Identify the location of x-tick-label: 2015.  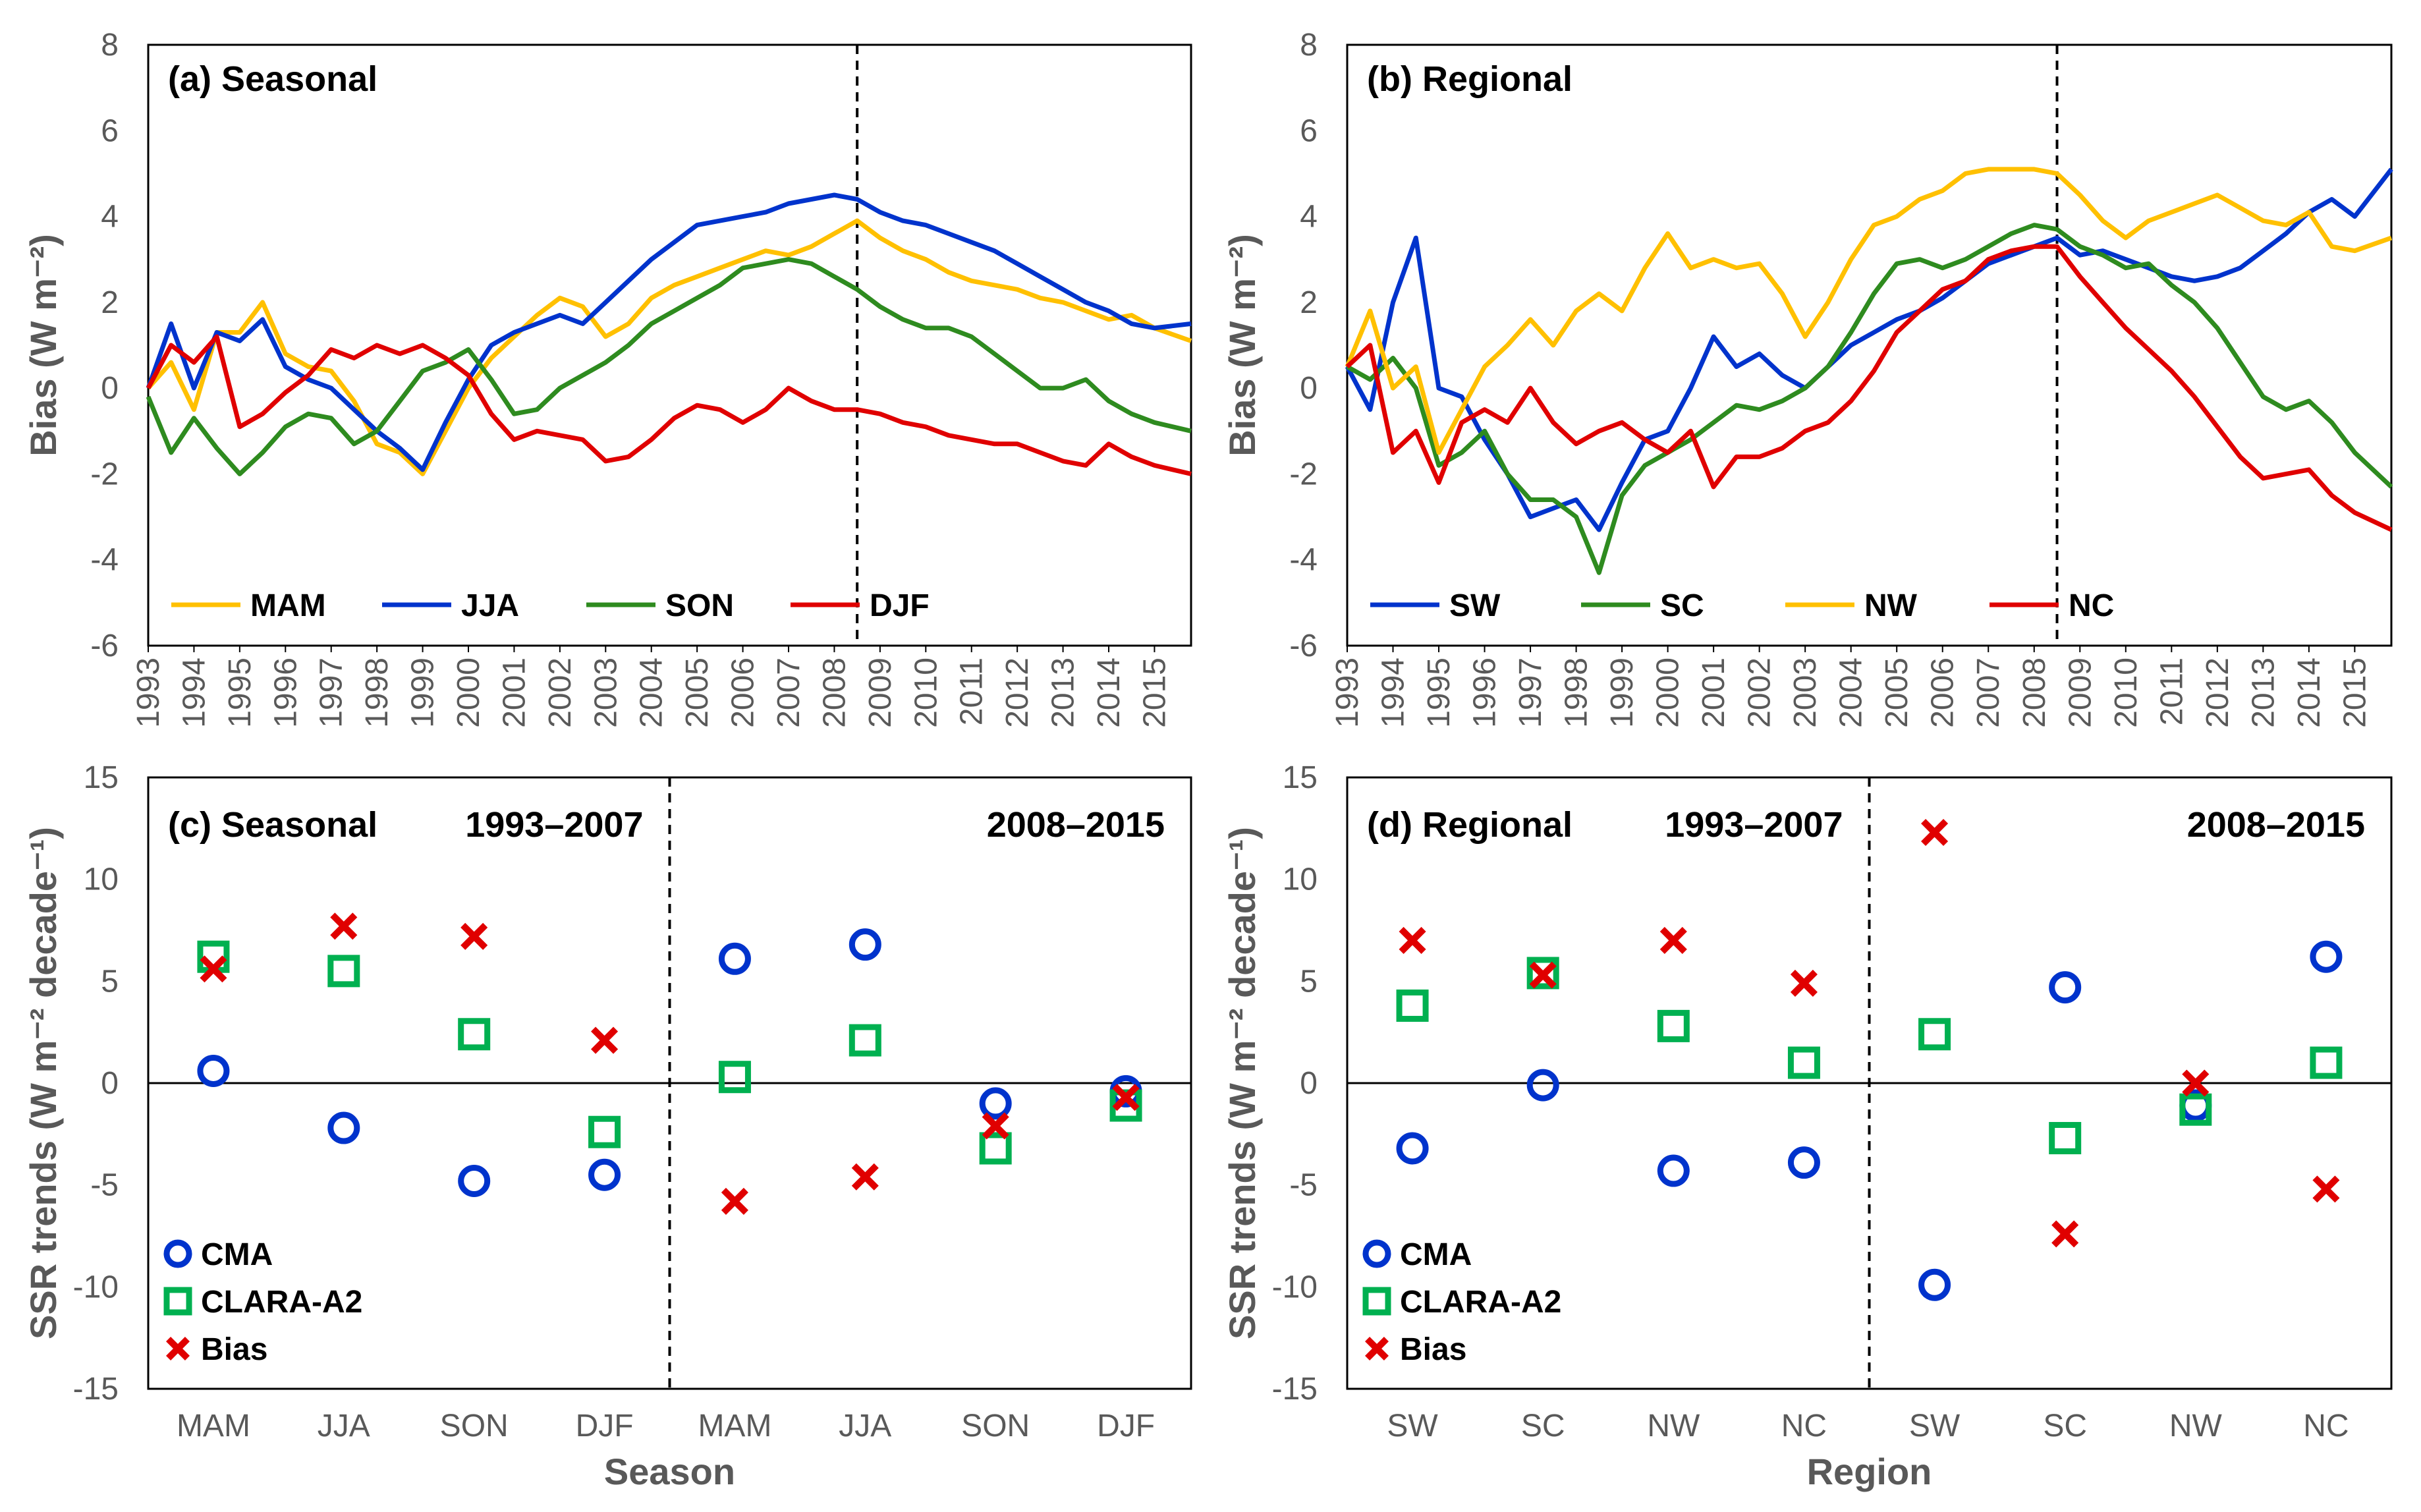
(1154, 693).